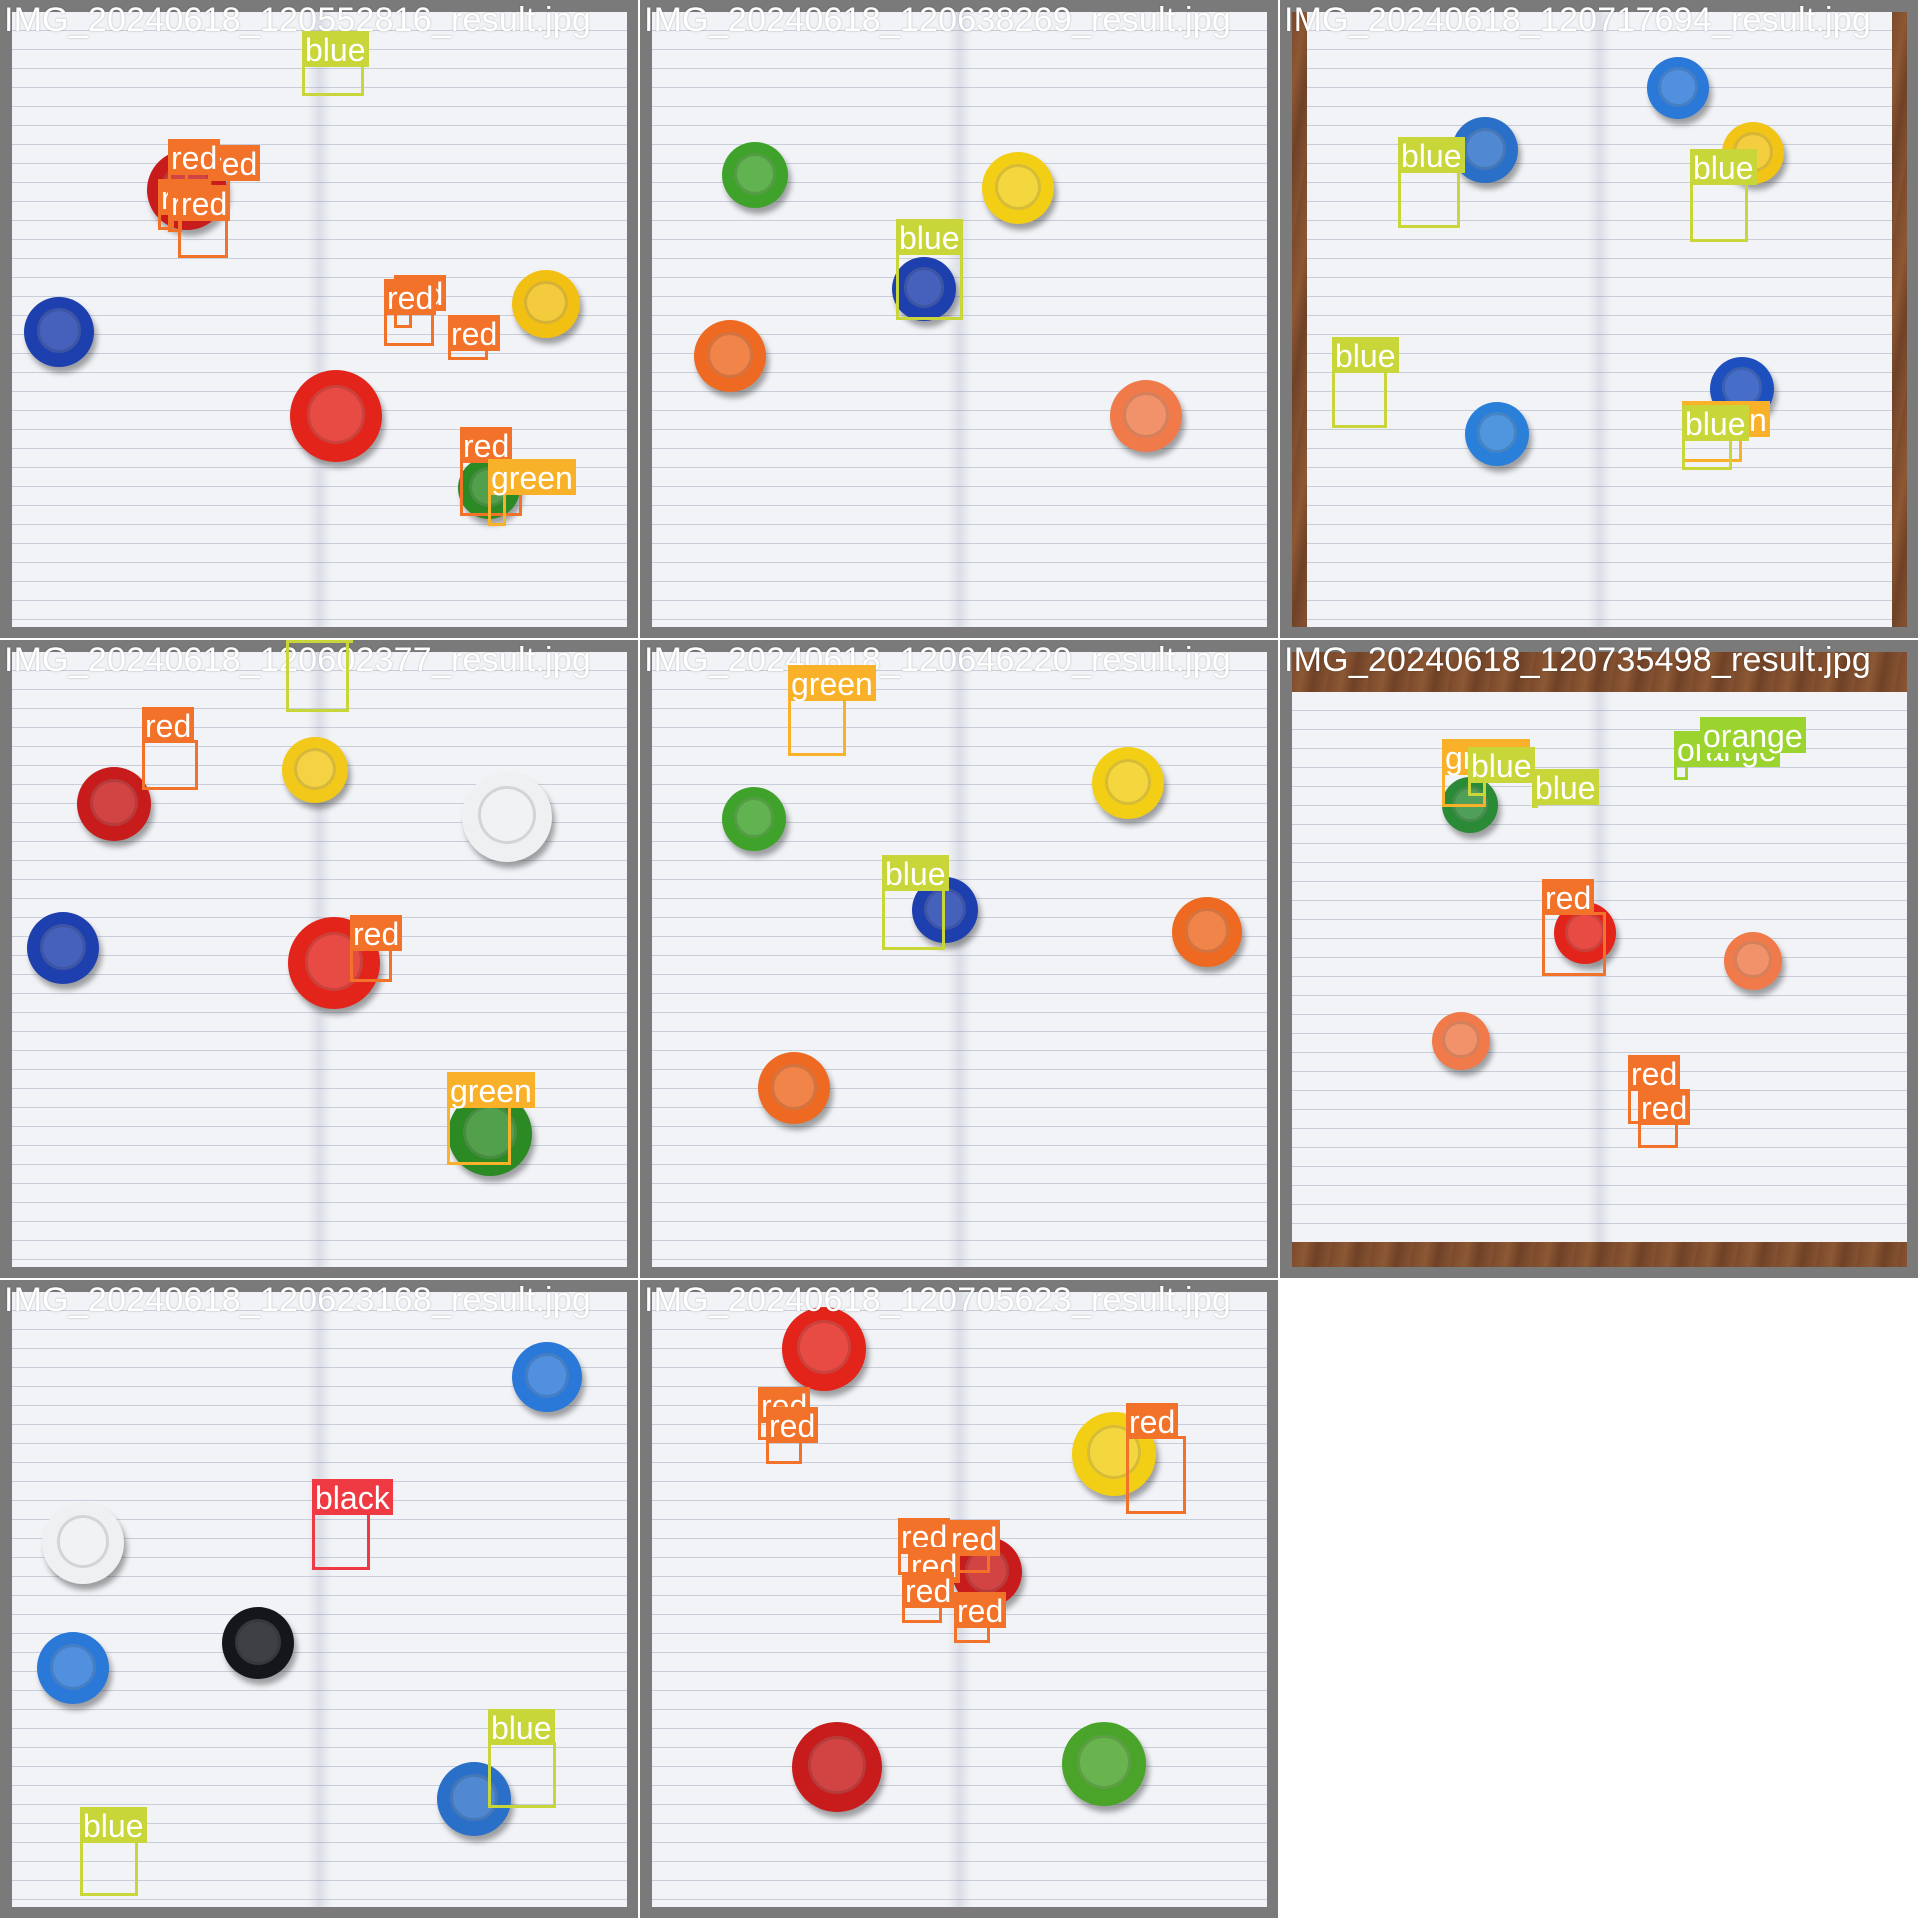  What do you see at coordinates (352, 1497) in the screenshot?
I see `detection-label: black` at bounding box center [352, 1497].